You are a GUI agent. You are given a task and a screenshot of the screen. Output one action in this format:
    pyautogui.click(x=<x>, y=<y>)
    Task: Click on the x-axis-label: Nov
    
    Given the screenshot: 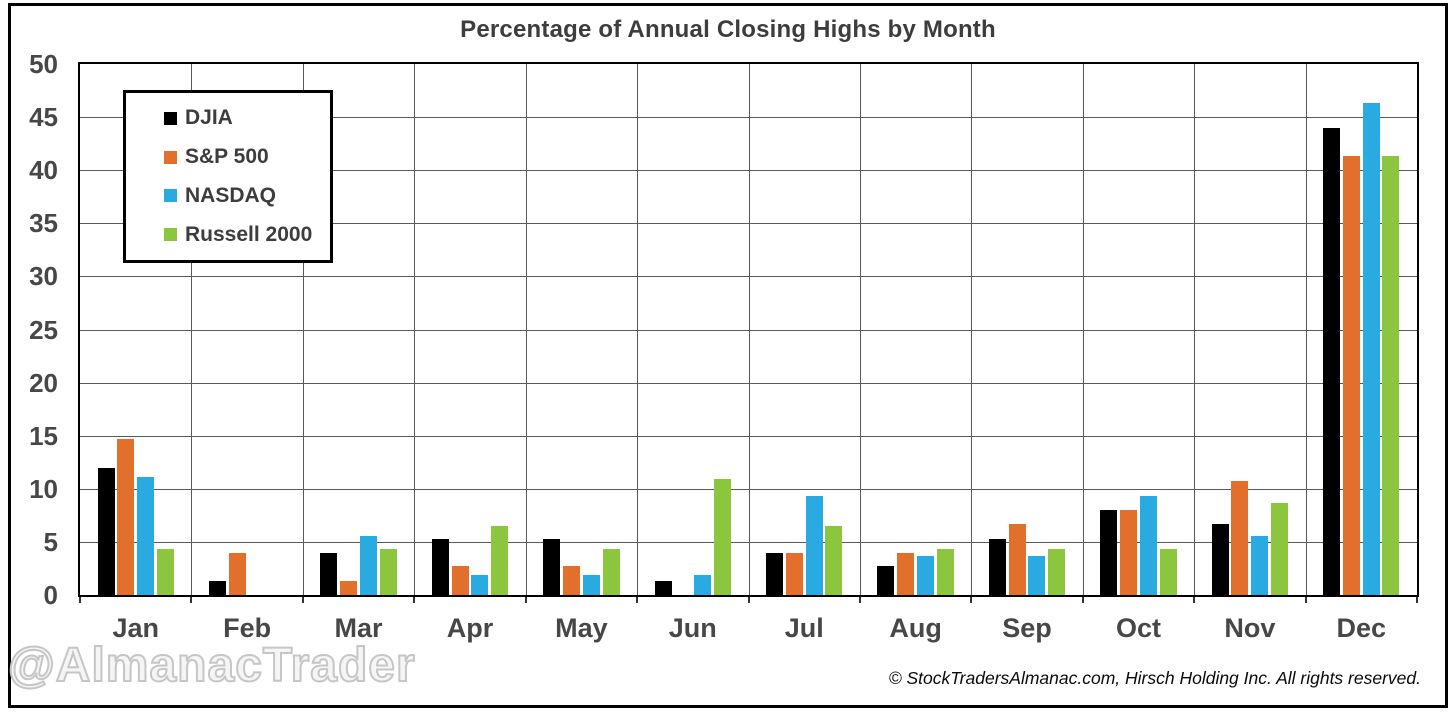 What is the action you would take?
    pyautogui.click(x=1250, y=628)
    